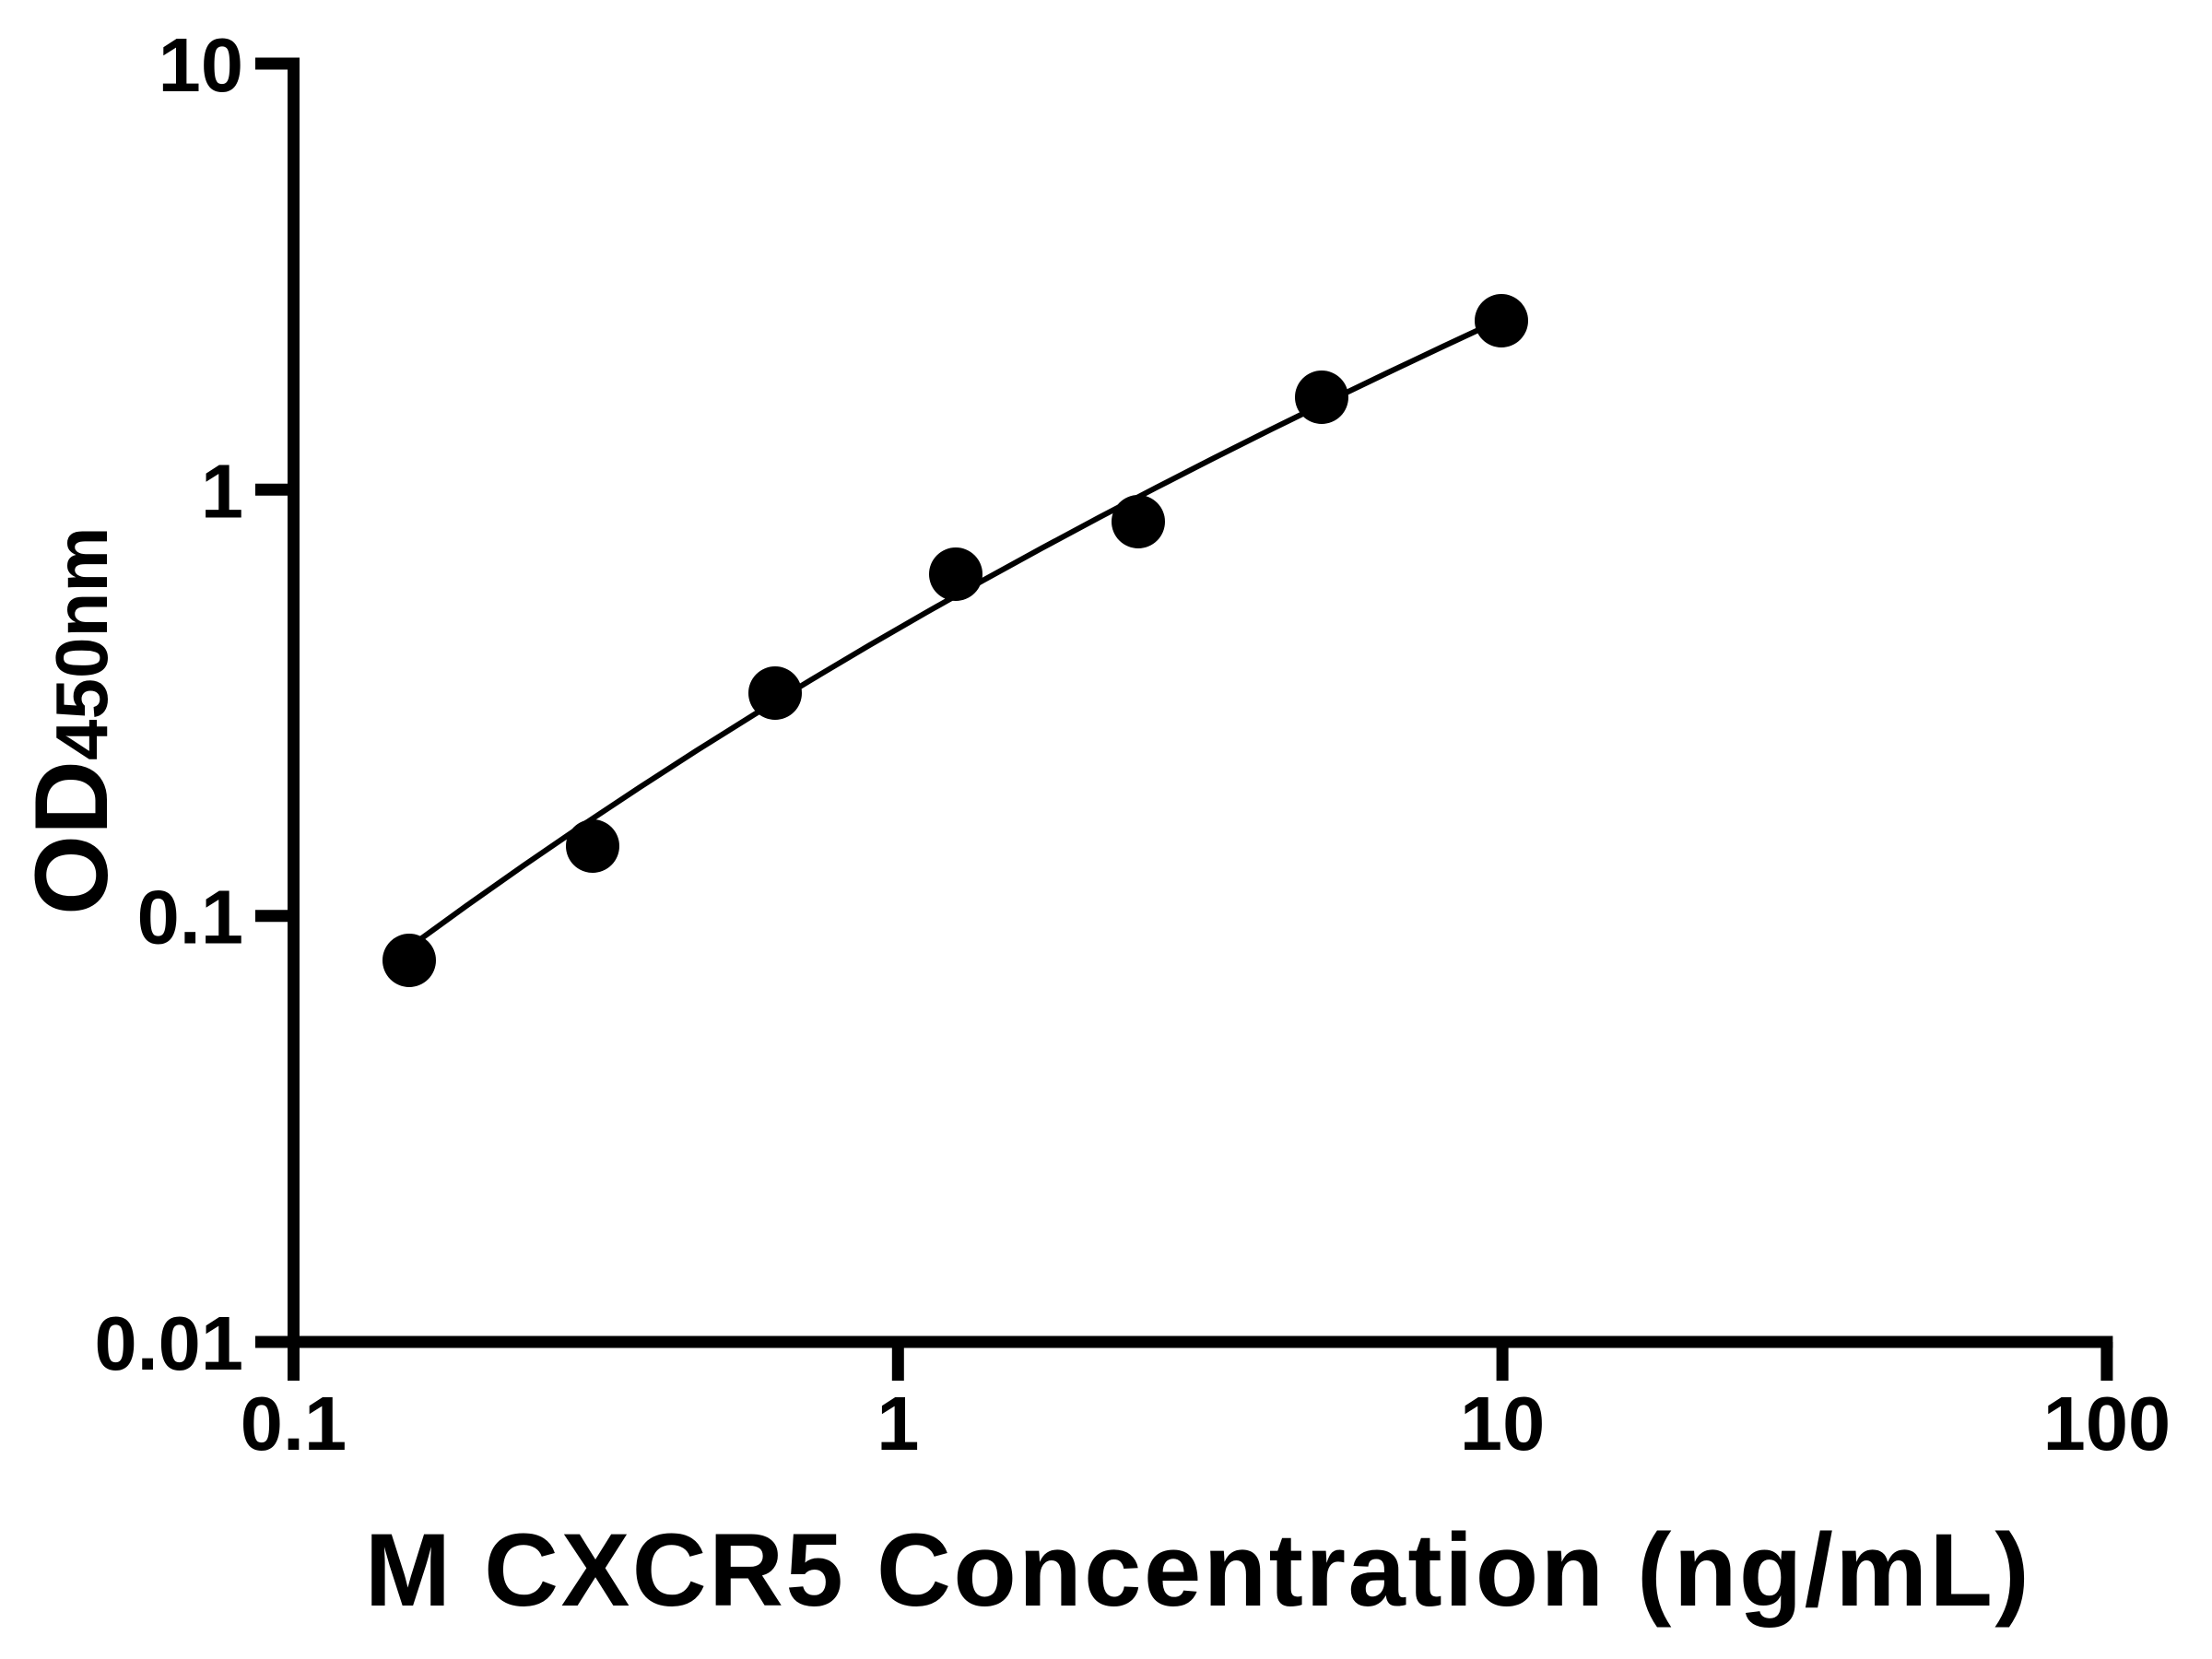 Image resolution: width=2212 pixels, height=1659 pixels. What do you see at coordinates (2107, 1423) in the screenshot?
I see `svg-text: 100` at bounding box center [2107, 1423].